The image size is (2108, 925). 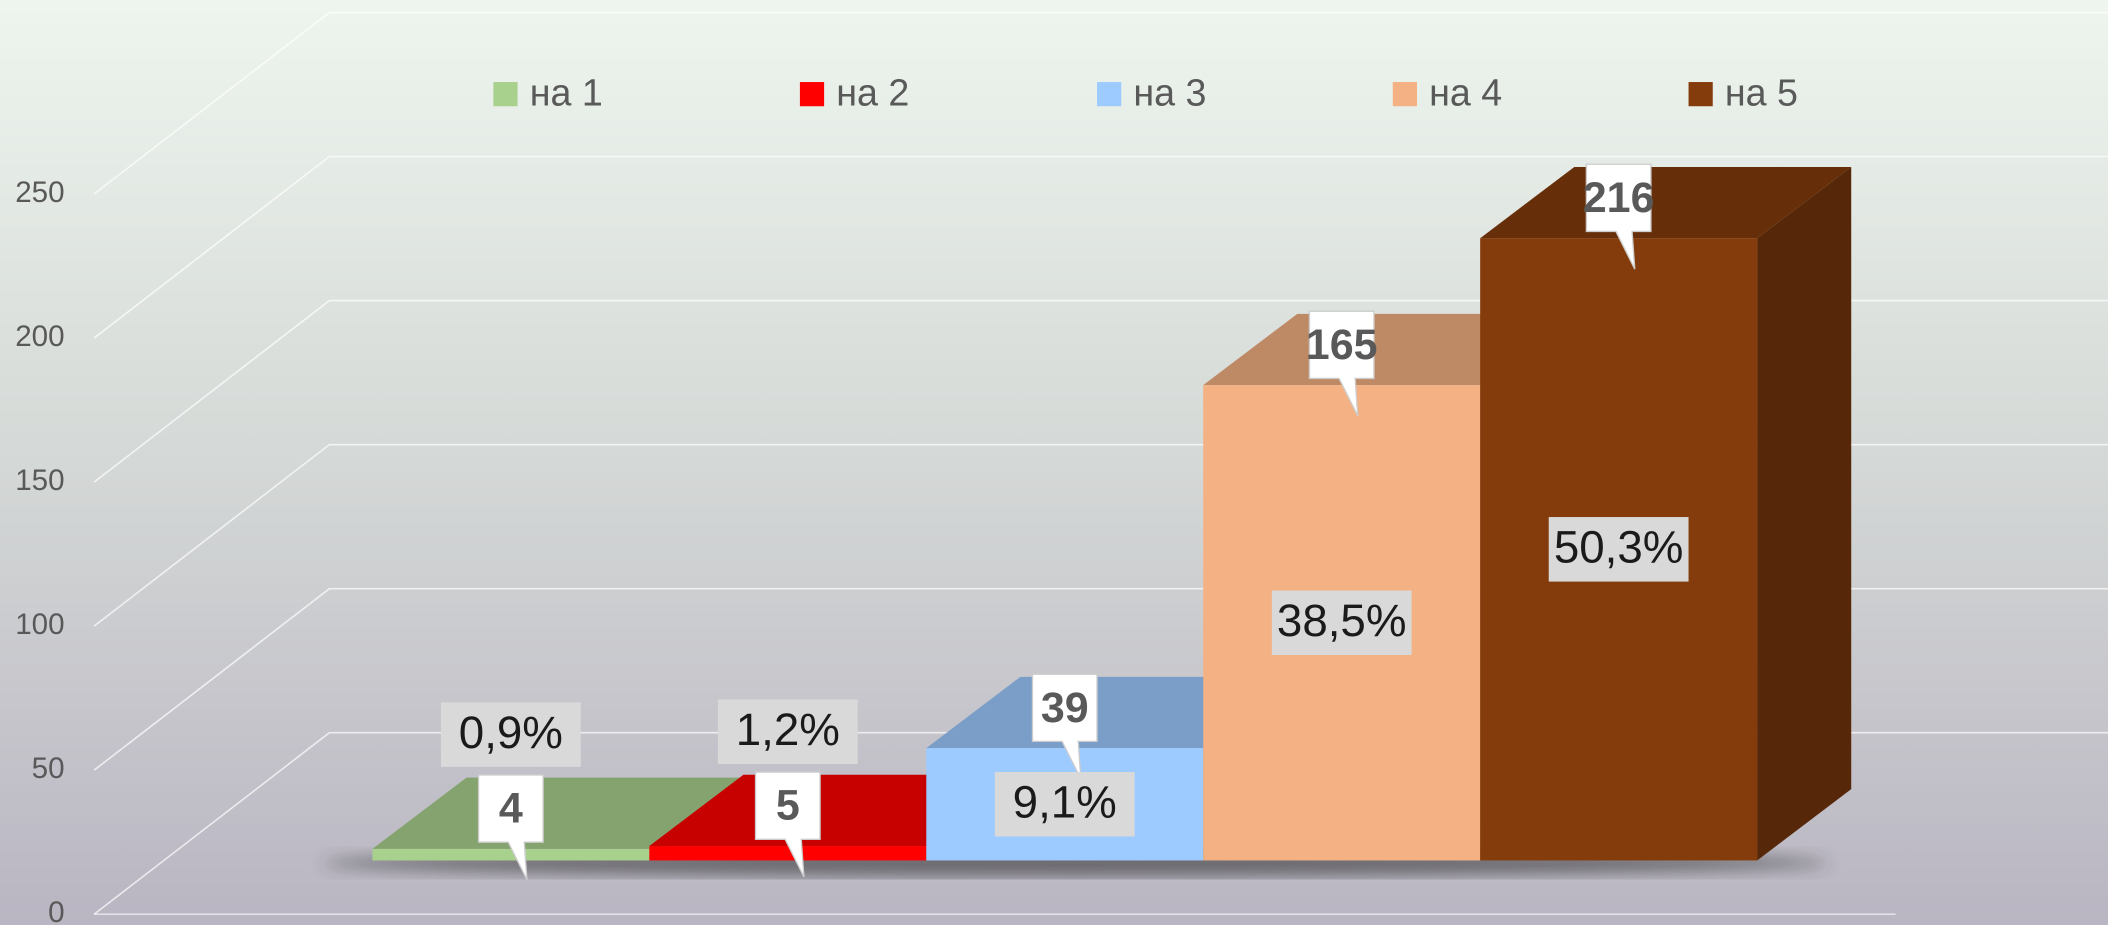 I want to click on legend-label: на 4, so click(x=1465, y=92).